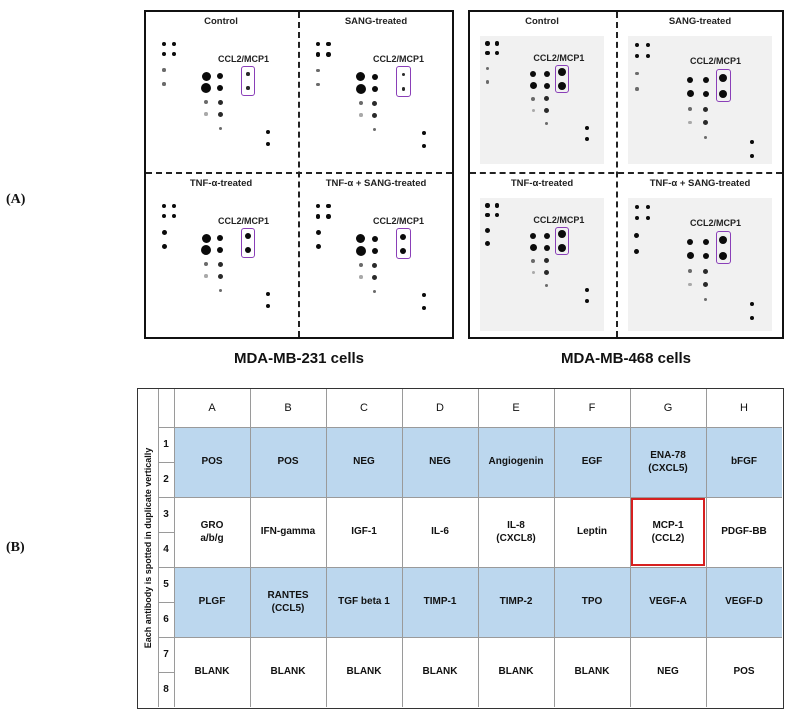 The height and width of the screenshot is (716, 794). I want to click on blot-quadrant: SANG-treated CCL2/MCP1, so click(376, 91).